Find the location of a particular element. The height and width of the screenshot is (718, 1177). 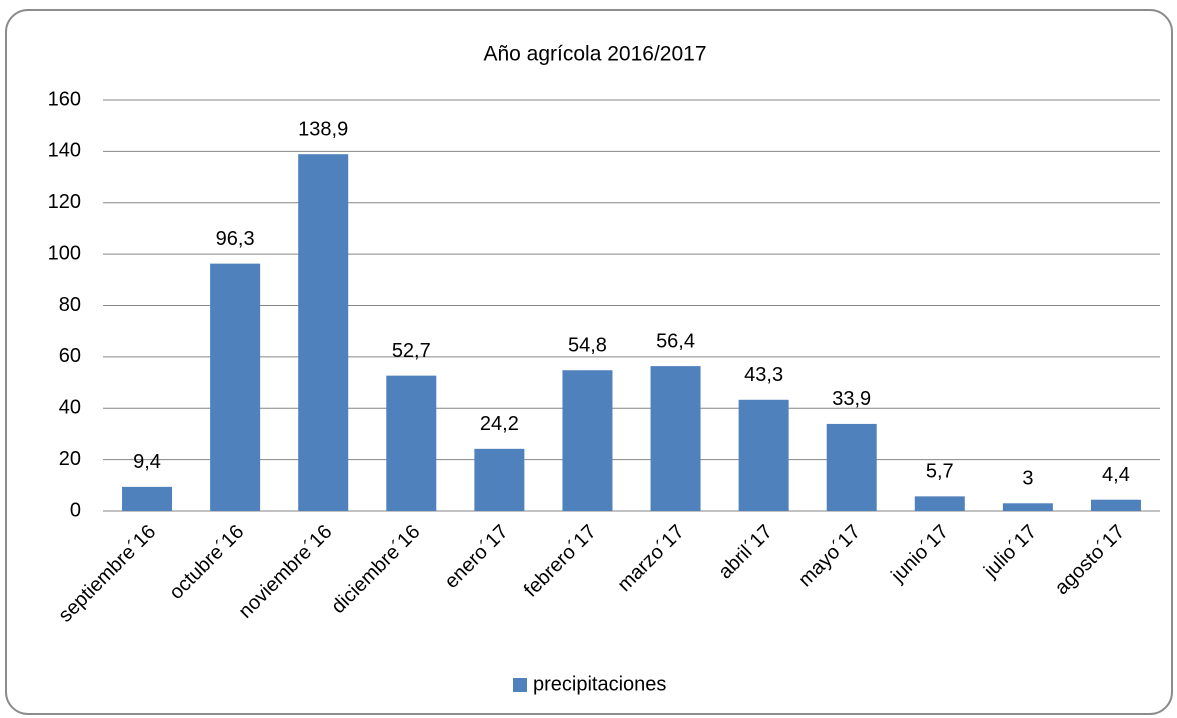

y-tick-label: 120 is located at coordinates (64, 202).